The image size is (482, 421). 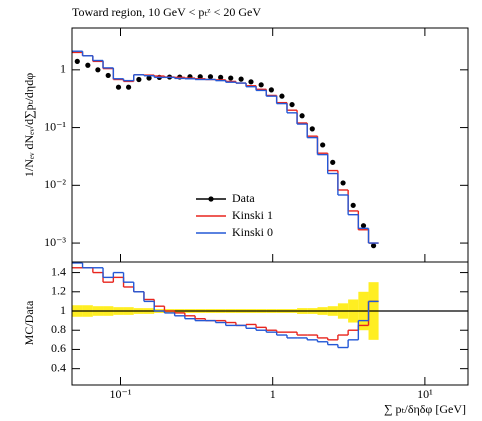 I want to click on y-tick-label: 10⁻², so click(x=55, y=184).